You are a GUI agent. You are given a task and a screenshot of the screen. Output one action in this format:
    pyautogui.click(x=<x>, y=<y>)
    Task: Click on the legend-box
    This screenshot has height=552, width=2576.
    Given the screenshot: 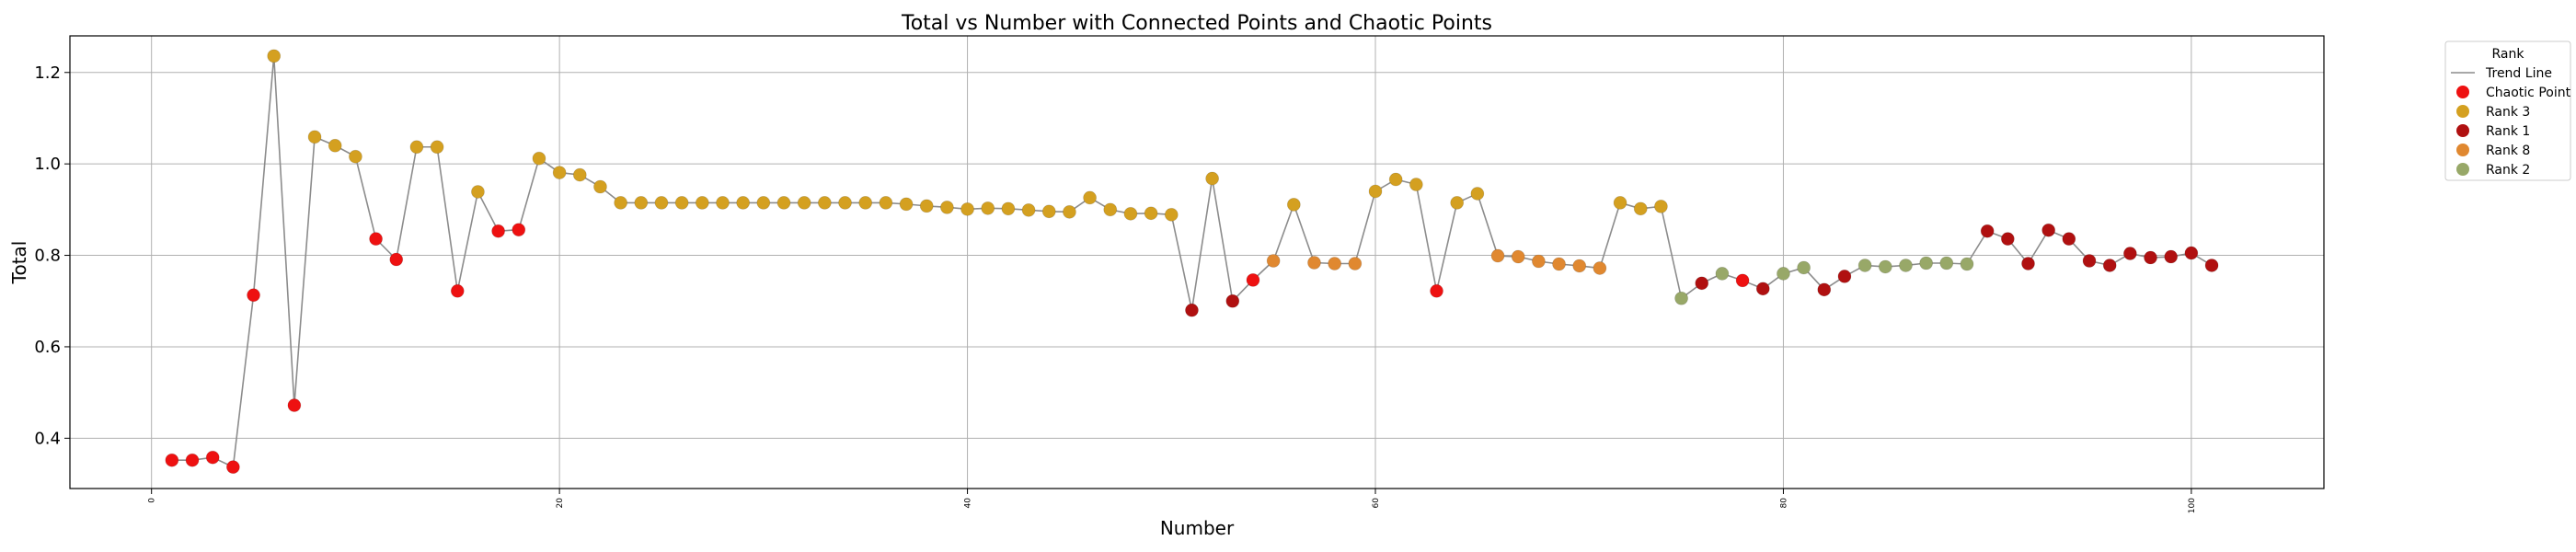 What is the action you would take?
    pyautogui.click(x=2507, y=110)
    